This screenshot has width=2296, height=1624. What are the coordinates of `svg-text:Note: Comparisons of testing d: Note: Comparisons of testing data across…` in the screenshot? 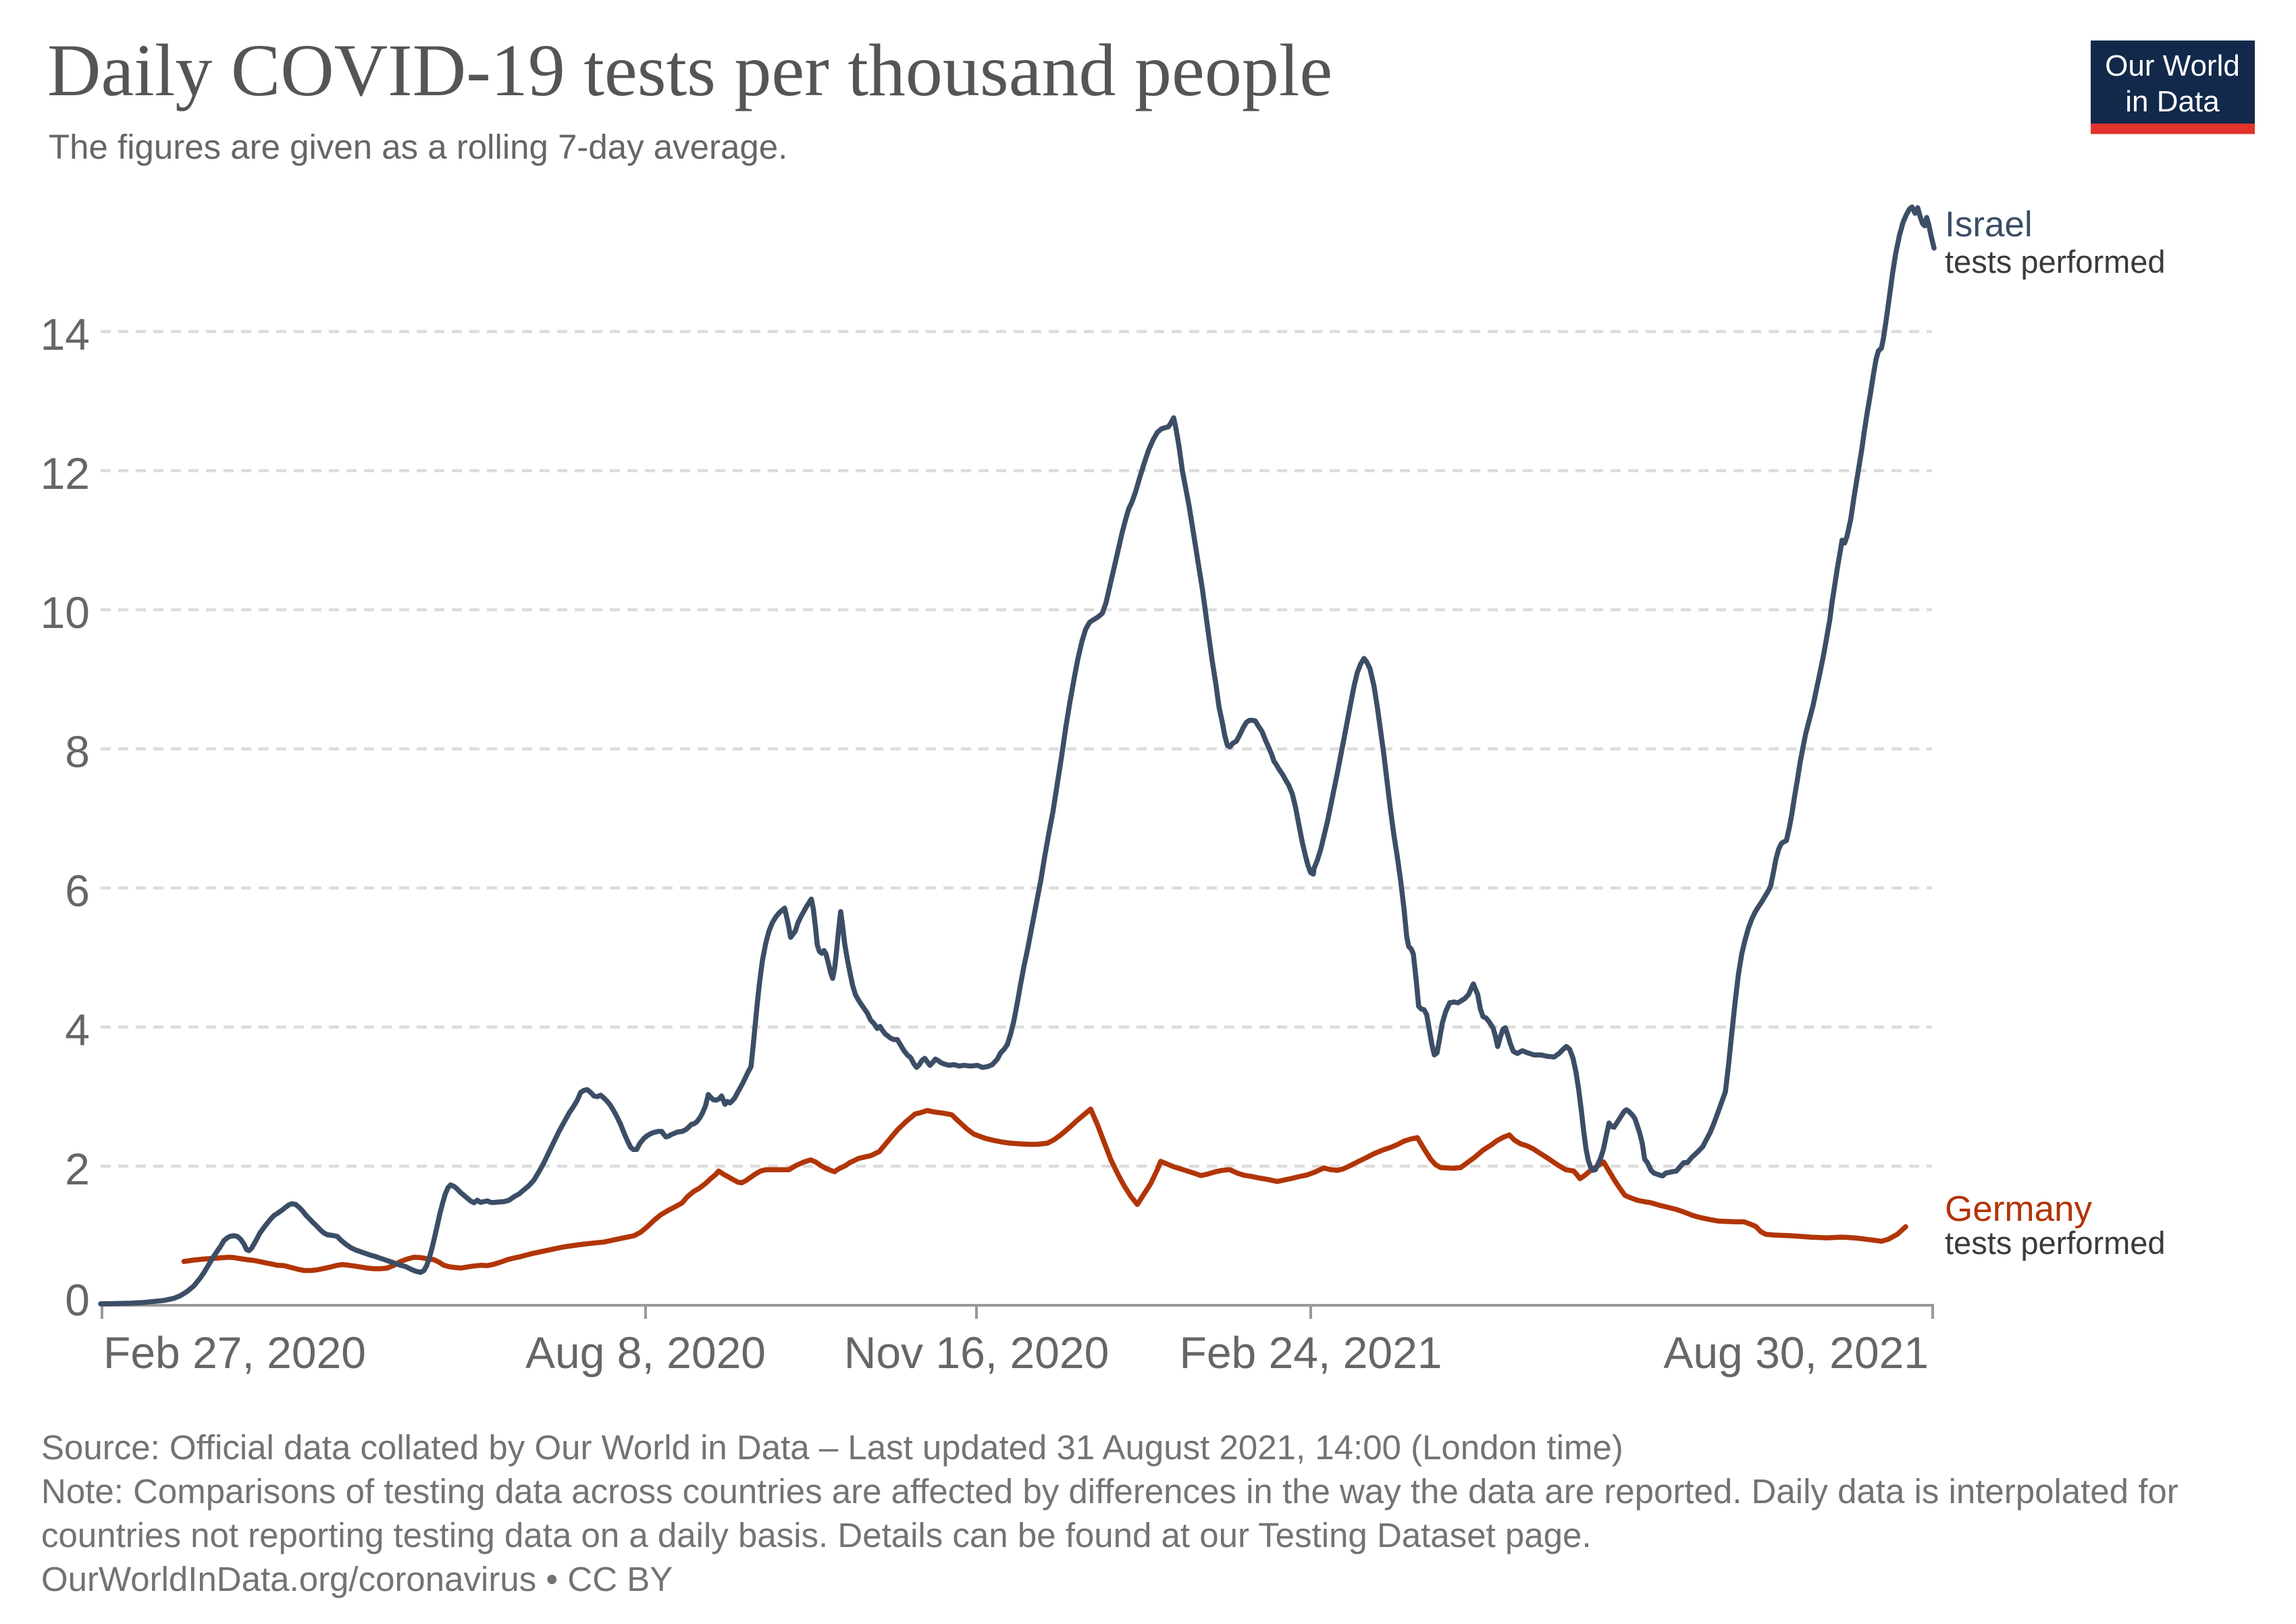 It's located at (1109, 1491).